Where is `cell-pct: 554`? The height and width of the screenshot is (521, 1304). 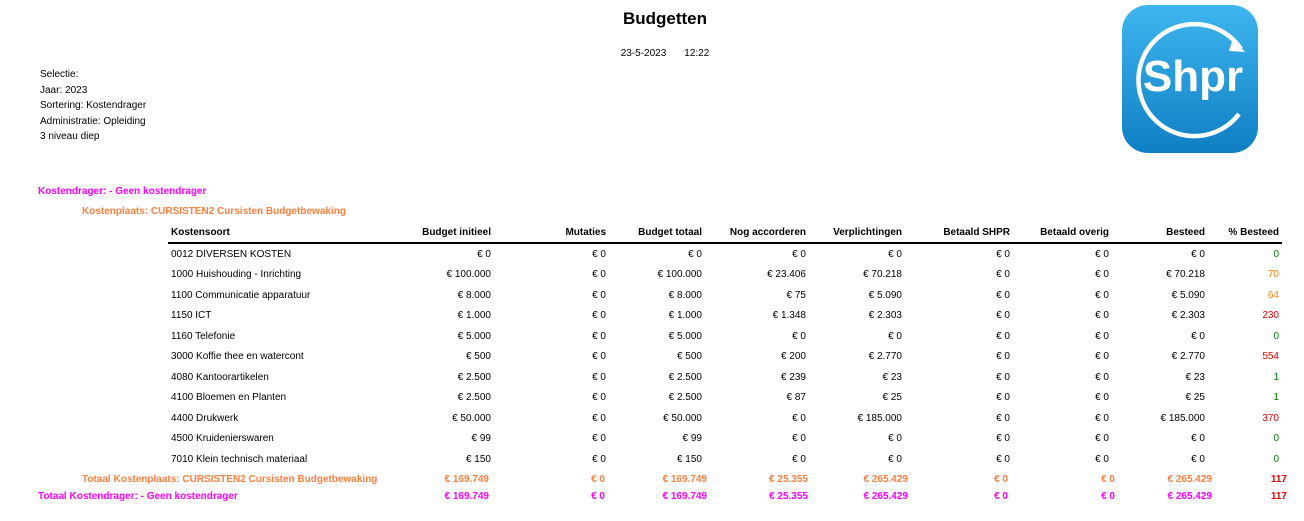 cell-pct: 554 is located at coordinates (1270, 357).